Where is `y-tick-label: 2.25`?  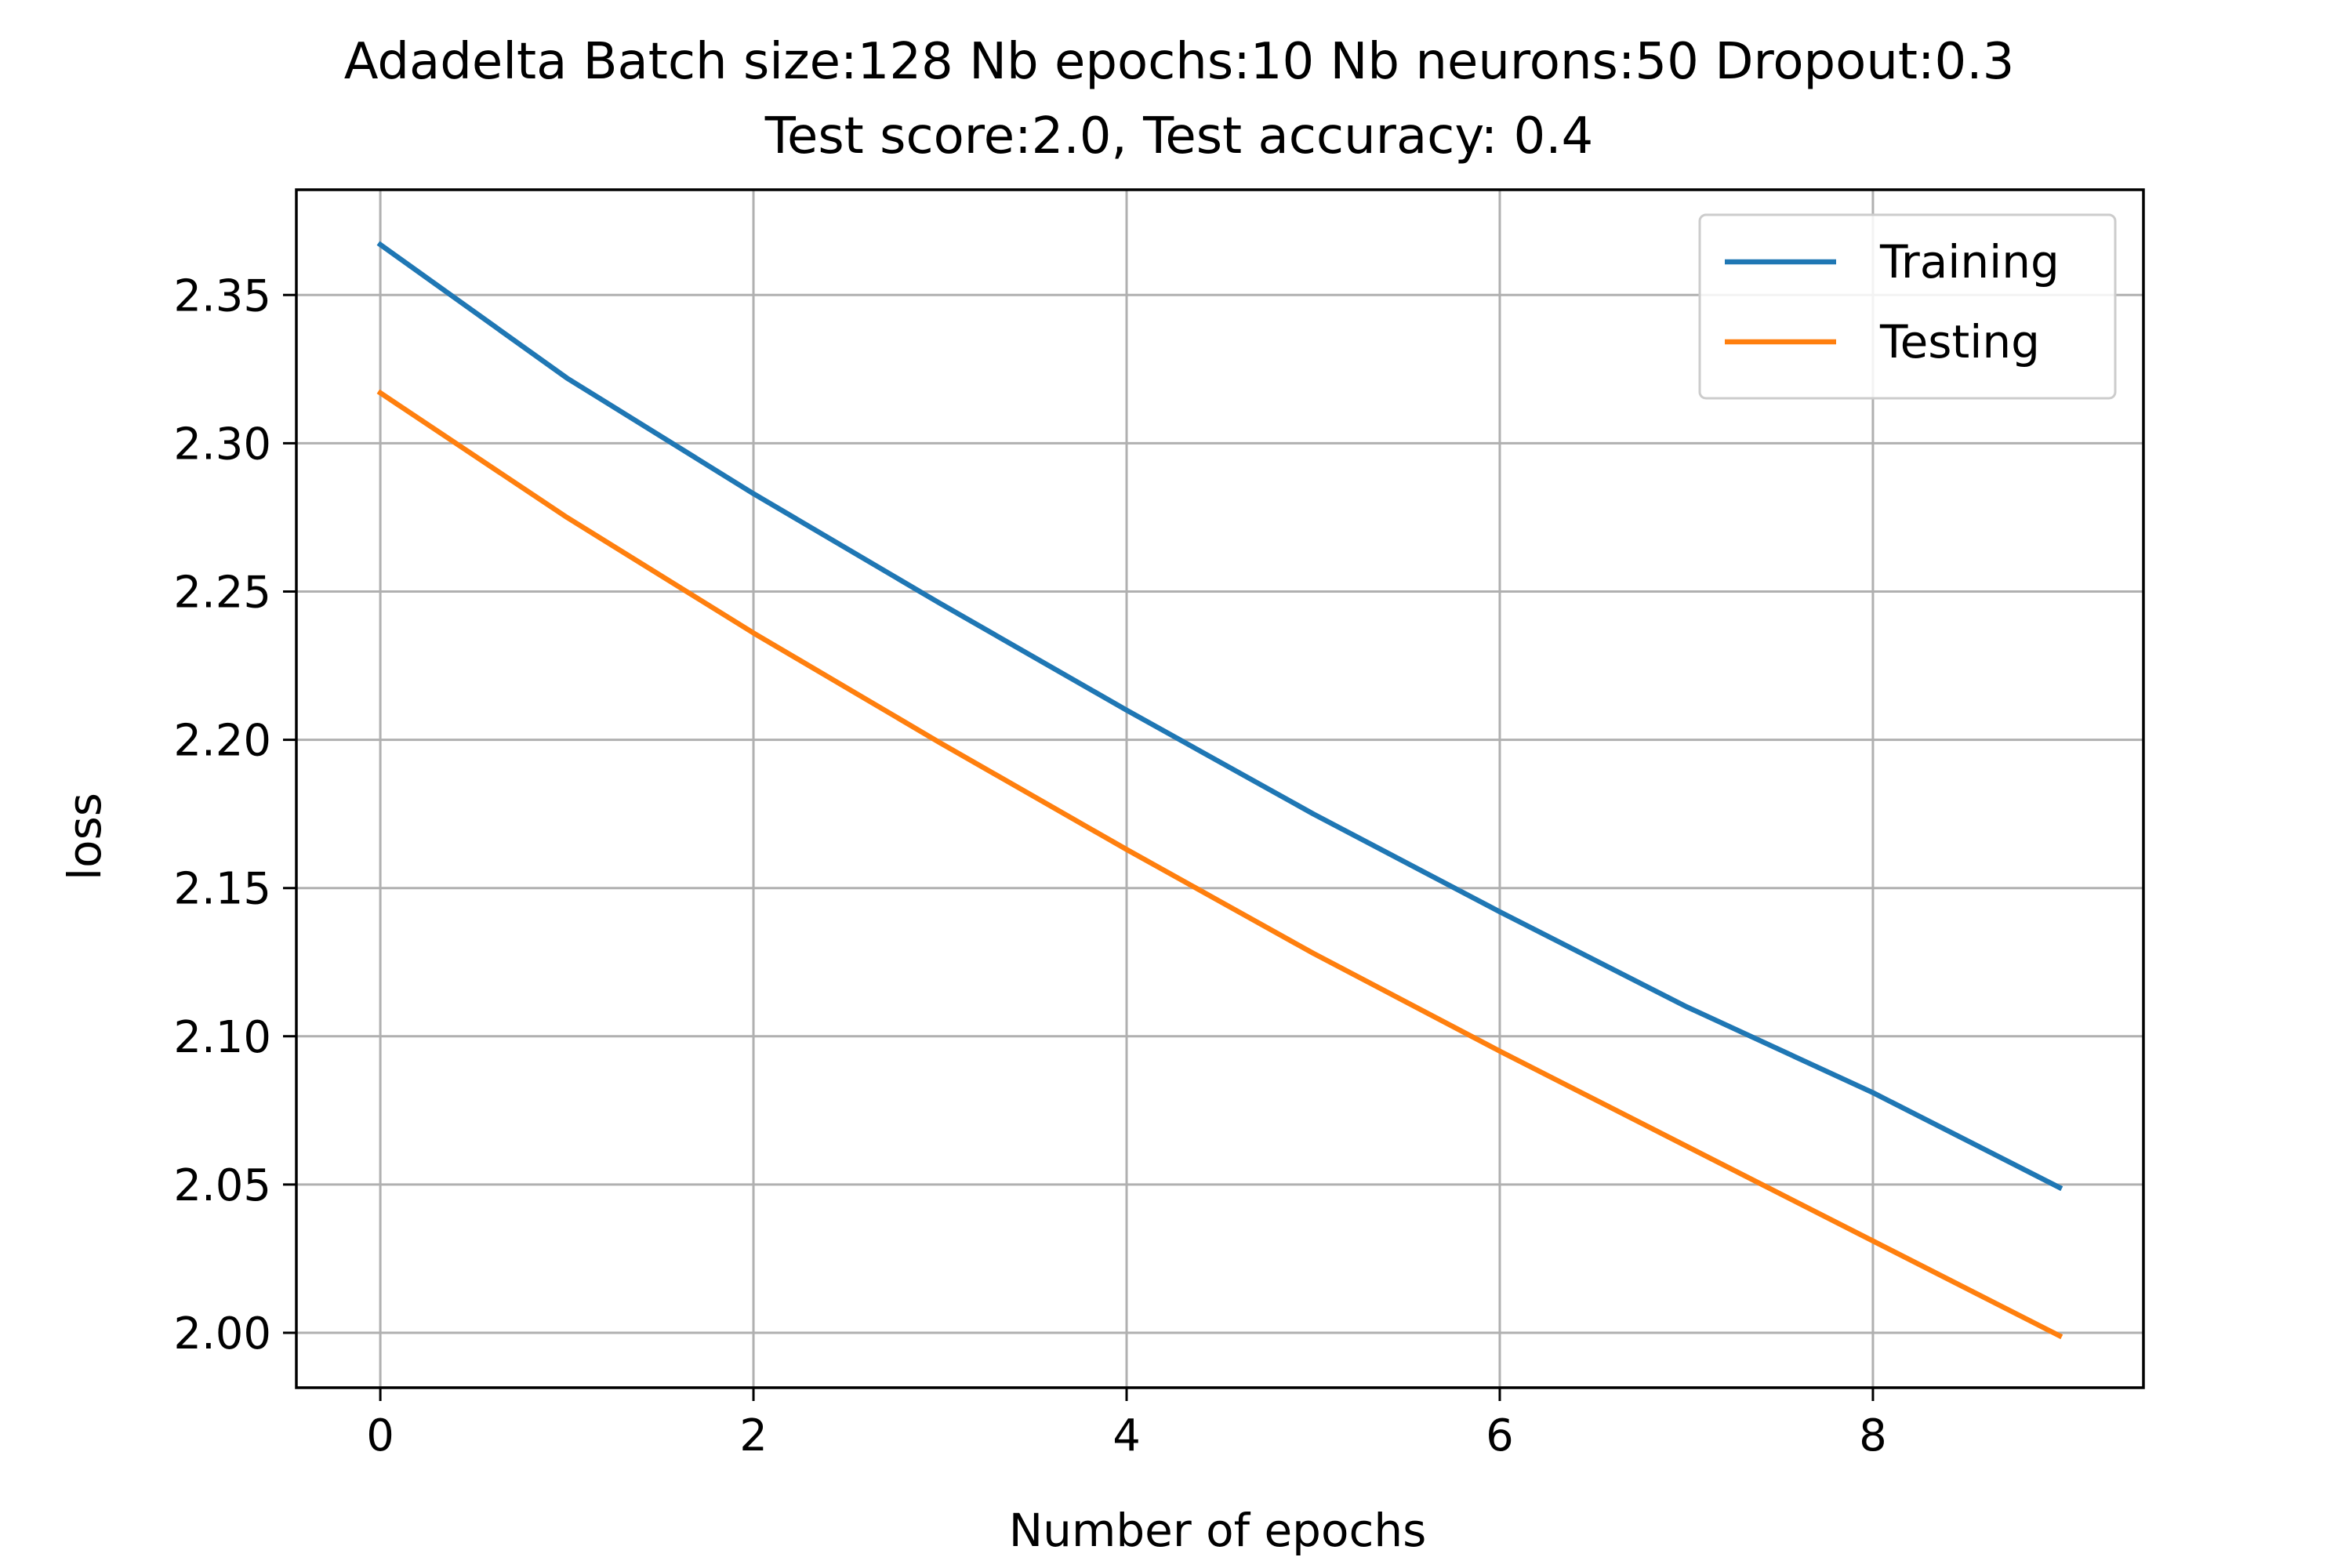 y-tick-label: 2.25 is located at coordinates (222, 592).